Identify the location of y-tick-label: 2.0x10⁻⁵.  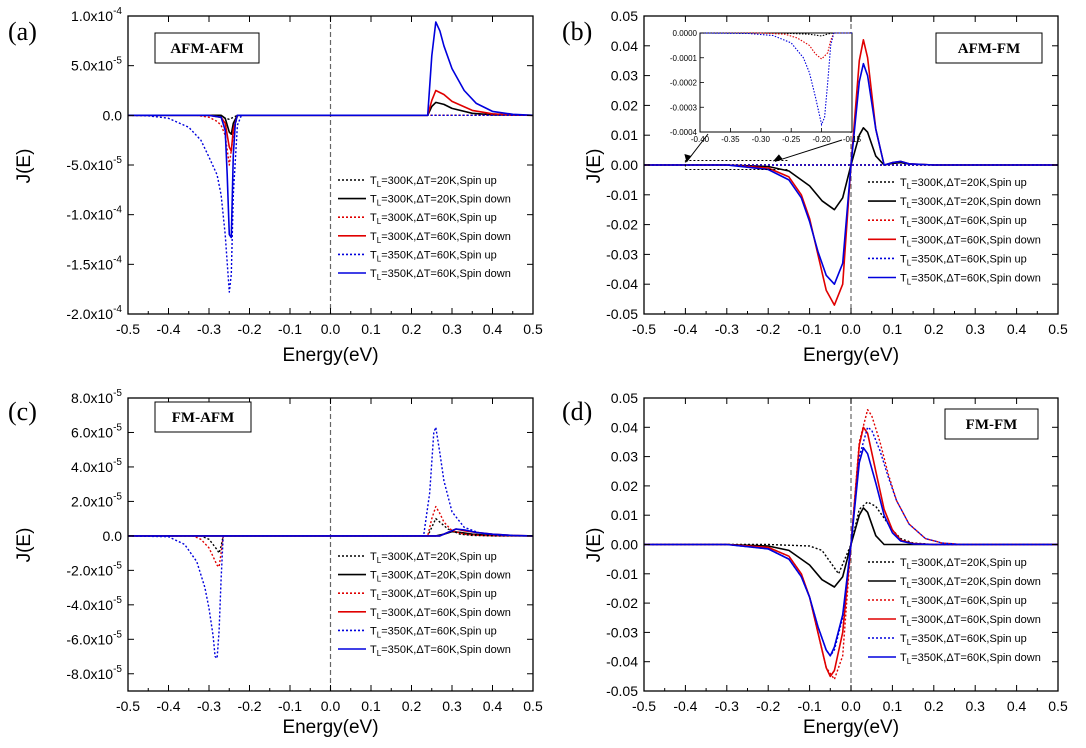
(96, 500).